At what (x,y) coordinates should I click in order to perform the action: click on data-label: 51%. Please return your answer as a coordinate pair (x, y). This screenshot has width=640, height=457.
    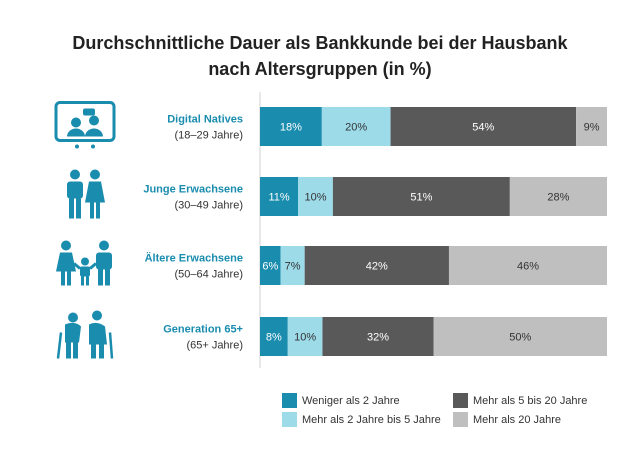
    Looking at the image, I should click on (421, 198).